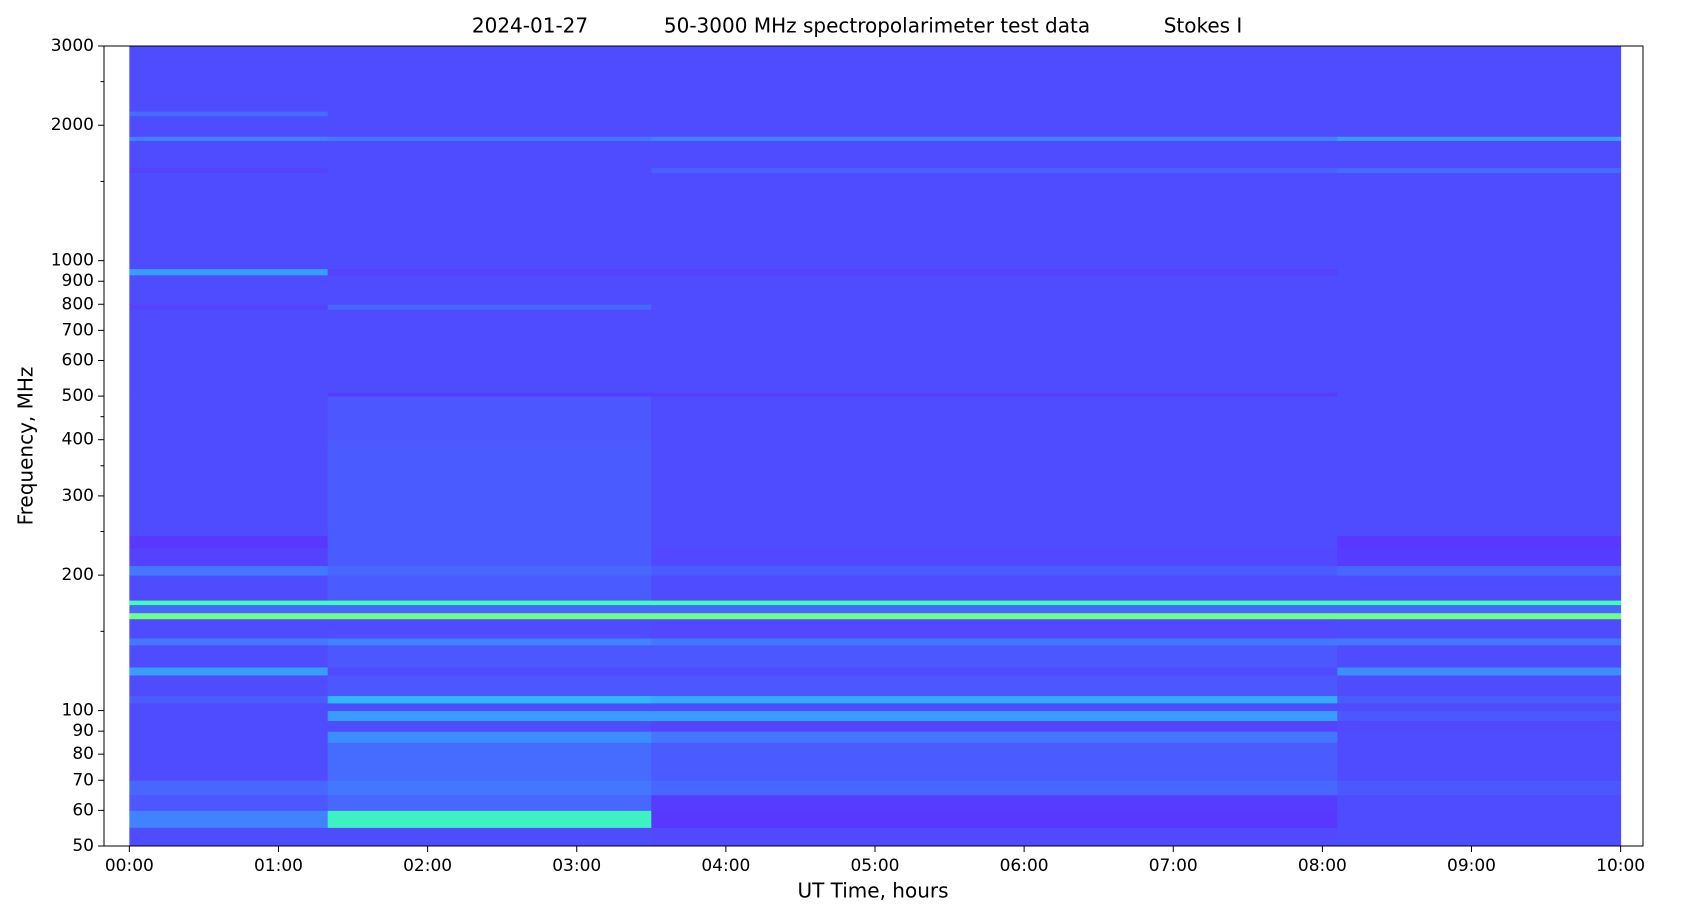 Image resolution: width=1687 pixels, height=906 pixels. I want to click on x-tick-label: 10:00, so click(1620, 866).